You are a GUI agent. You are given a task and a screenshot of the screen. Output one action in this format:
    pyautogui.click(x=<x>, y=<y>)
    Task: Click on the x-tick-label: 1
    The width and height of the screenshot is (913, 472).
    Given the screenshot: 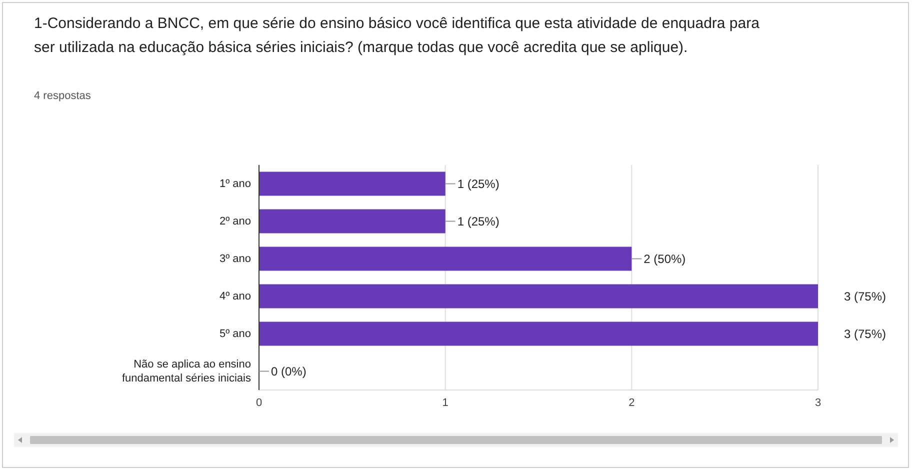 What is the action you would take?
    pyautogui.click(x=445, y=402)
    